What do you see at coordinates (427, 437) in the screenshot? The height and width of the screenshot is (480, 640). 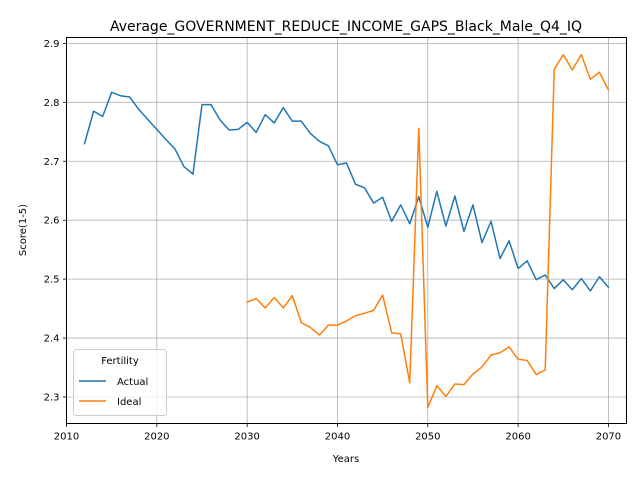 I see `x-tick-label: 2050` at bounding box center [427, 437].